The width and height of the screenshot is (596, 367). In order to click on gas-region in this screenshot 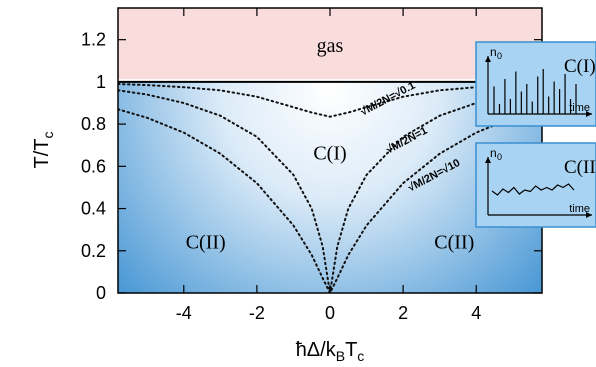, I will do `click(330, 43)`.